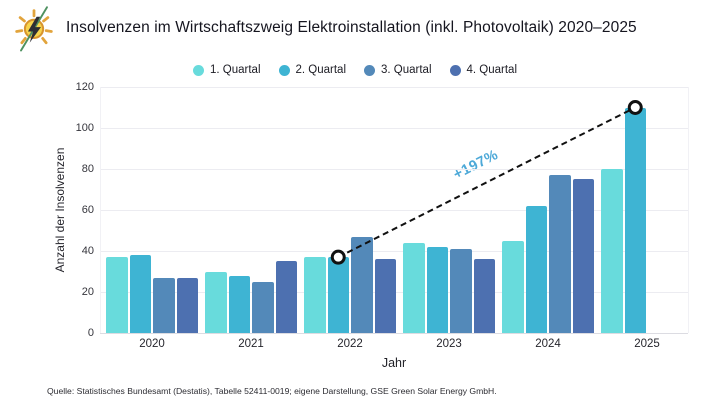 The height and width of the screenshot is (405, 710). I want to click on legend-item-q2: 2. Quartal, so click(312, 70).